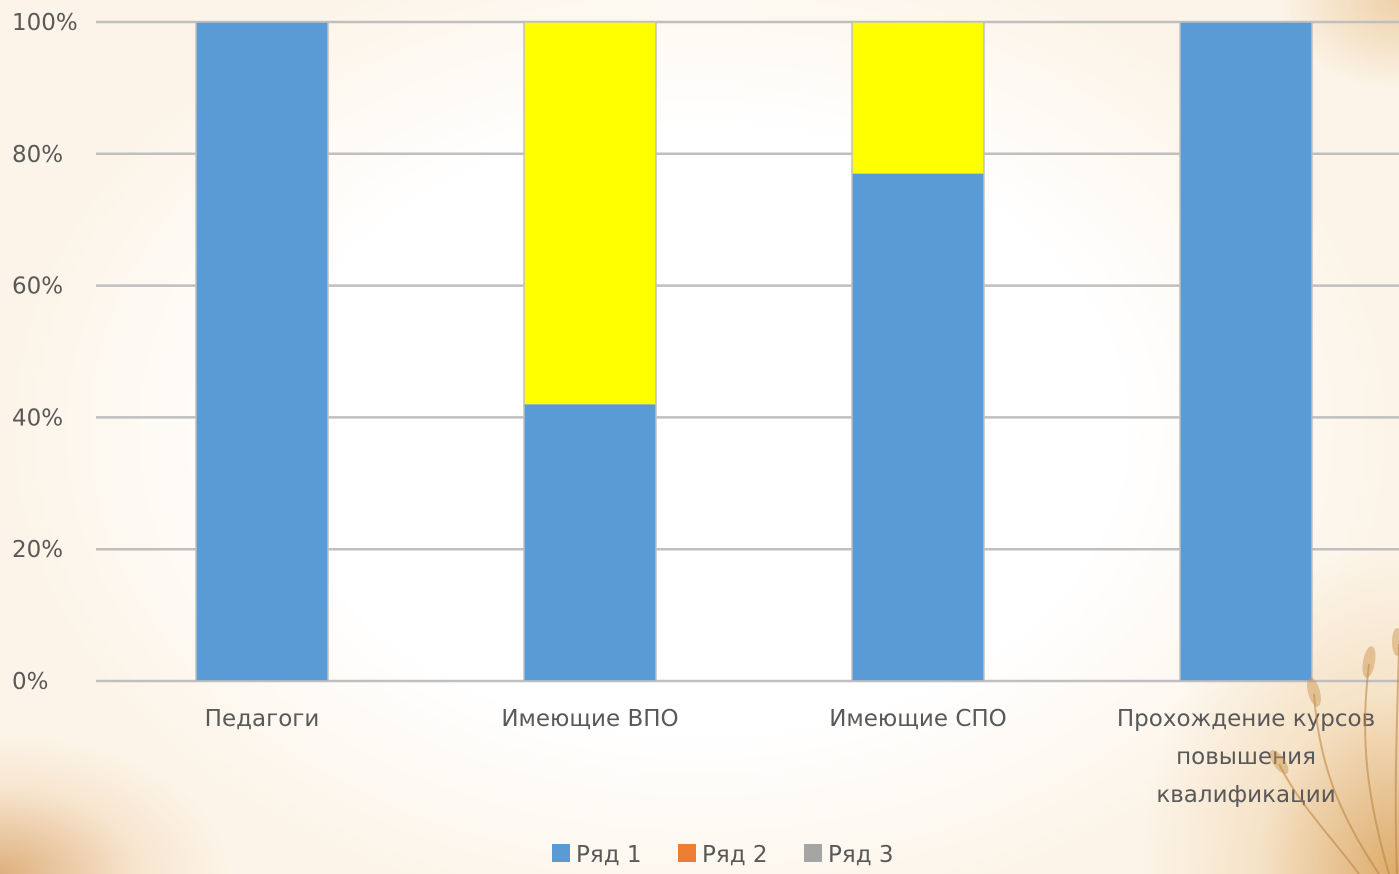  What do you see at coordinates (37, 550) in the screenshot?
I see `y-tick-label: 20%` at bounding box center [37, 550].